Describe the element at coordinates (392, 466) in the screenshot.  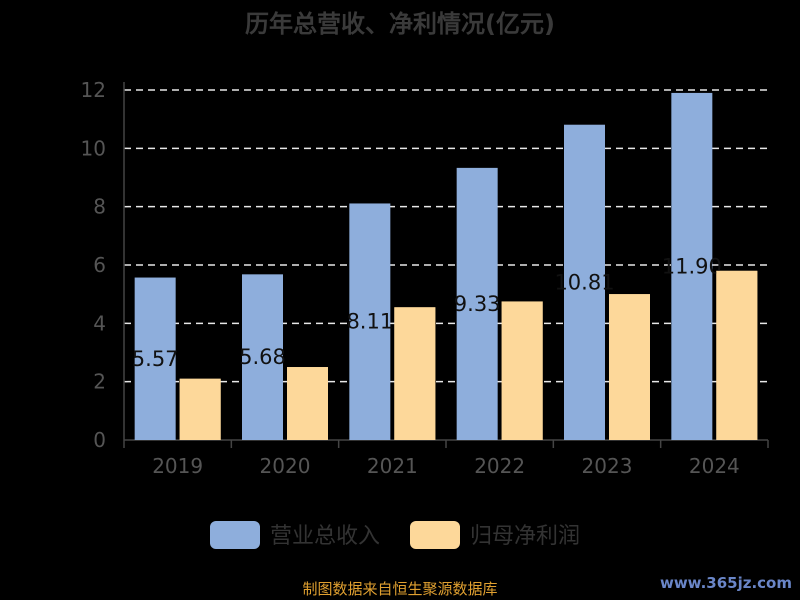
I see `x-tick-label: 2021` at that location.